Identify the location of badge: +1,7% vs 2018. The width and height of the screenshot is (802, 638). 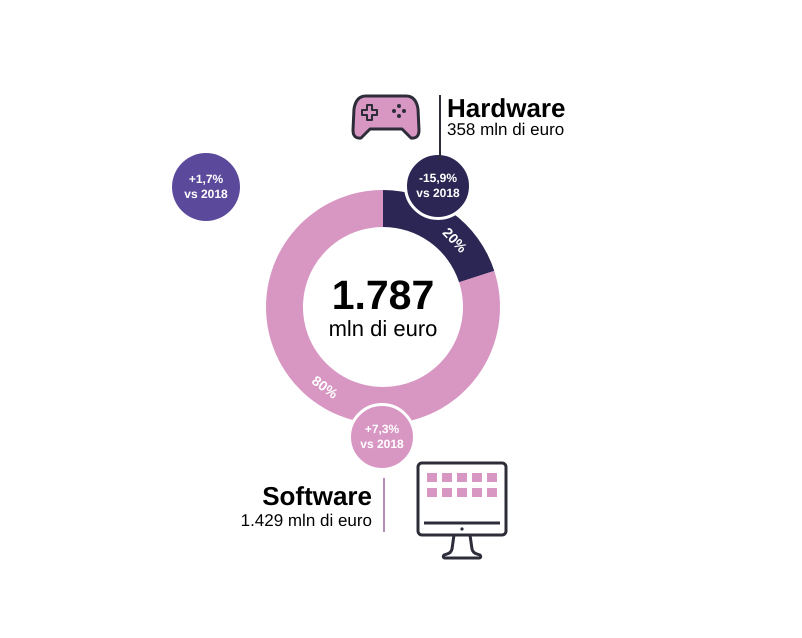
(206, 187).